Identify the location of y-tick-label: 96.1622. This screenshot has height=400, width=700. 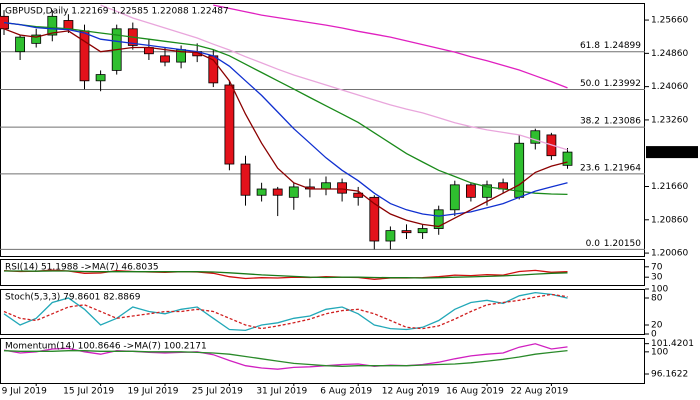
(669, 374).